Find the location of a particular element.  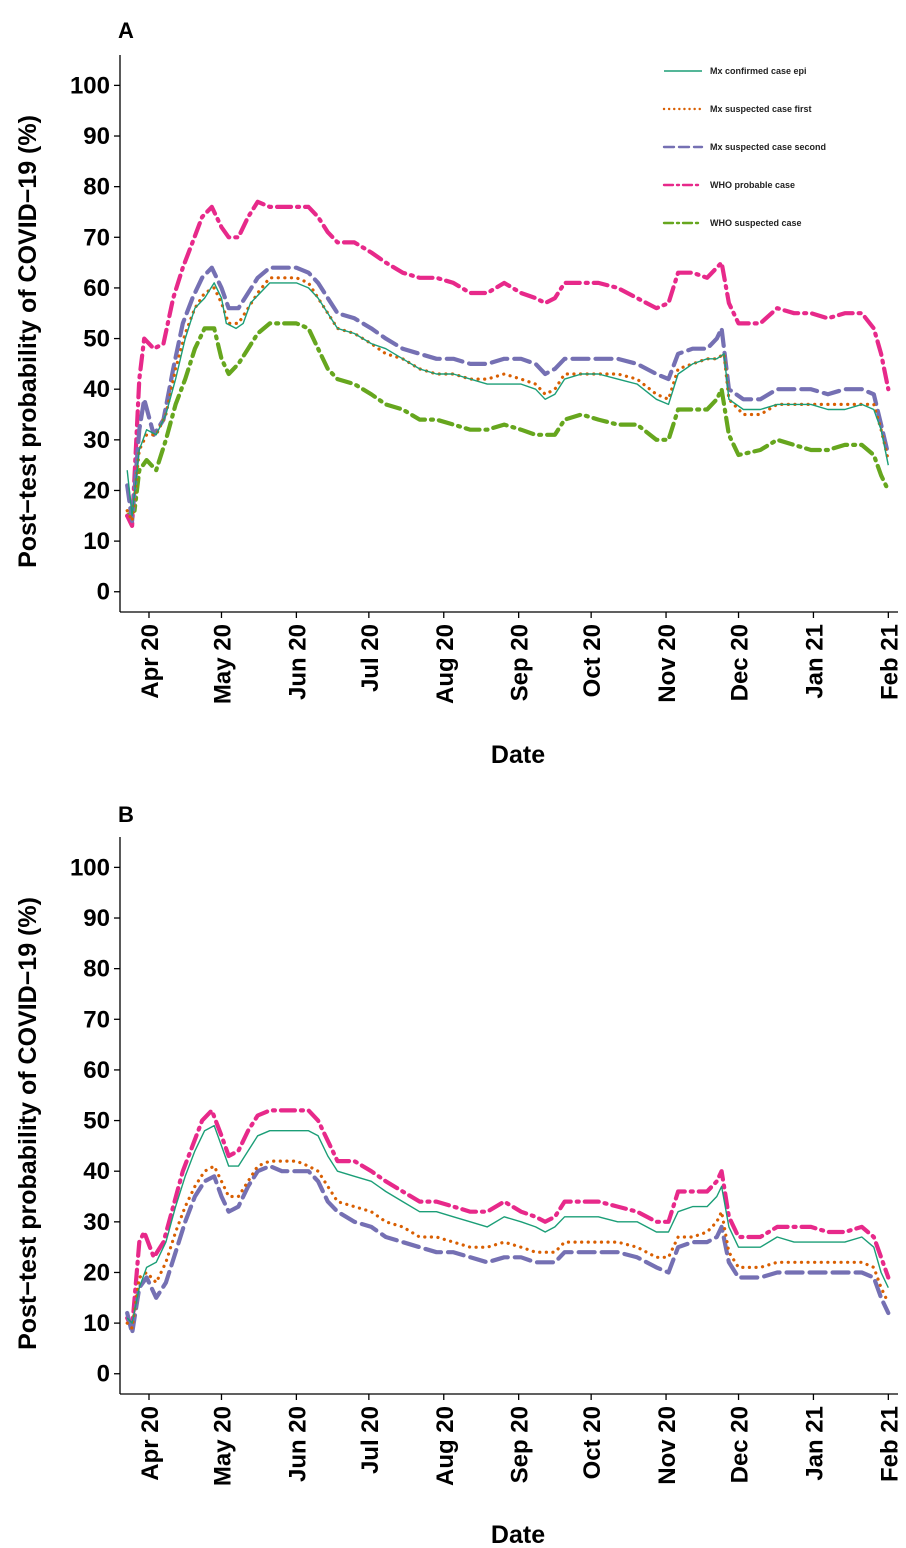

legend-item-who-suspected-case: WHO suspected case is located at coordinates (732, 223).